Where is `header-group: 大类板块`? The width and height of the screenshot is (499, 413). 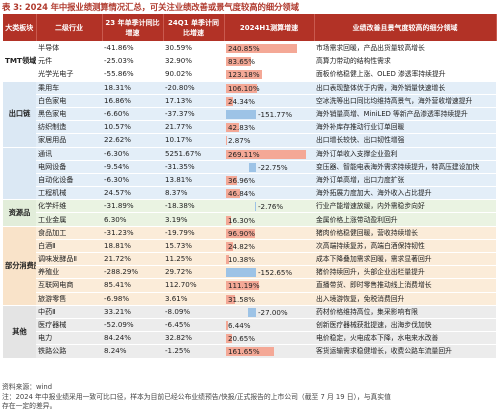
header-group: 大类板块 is located at coordinates (20, 28).